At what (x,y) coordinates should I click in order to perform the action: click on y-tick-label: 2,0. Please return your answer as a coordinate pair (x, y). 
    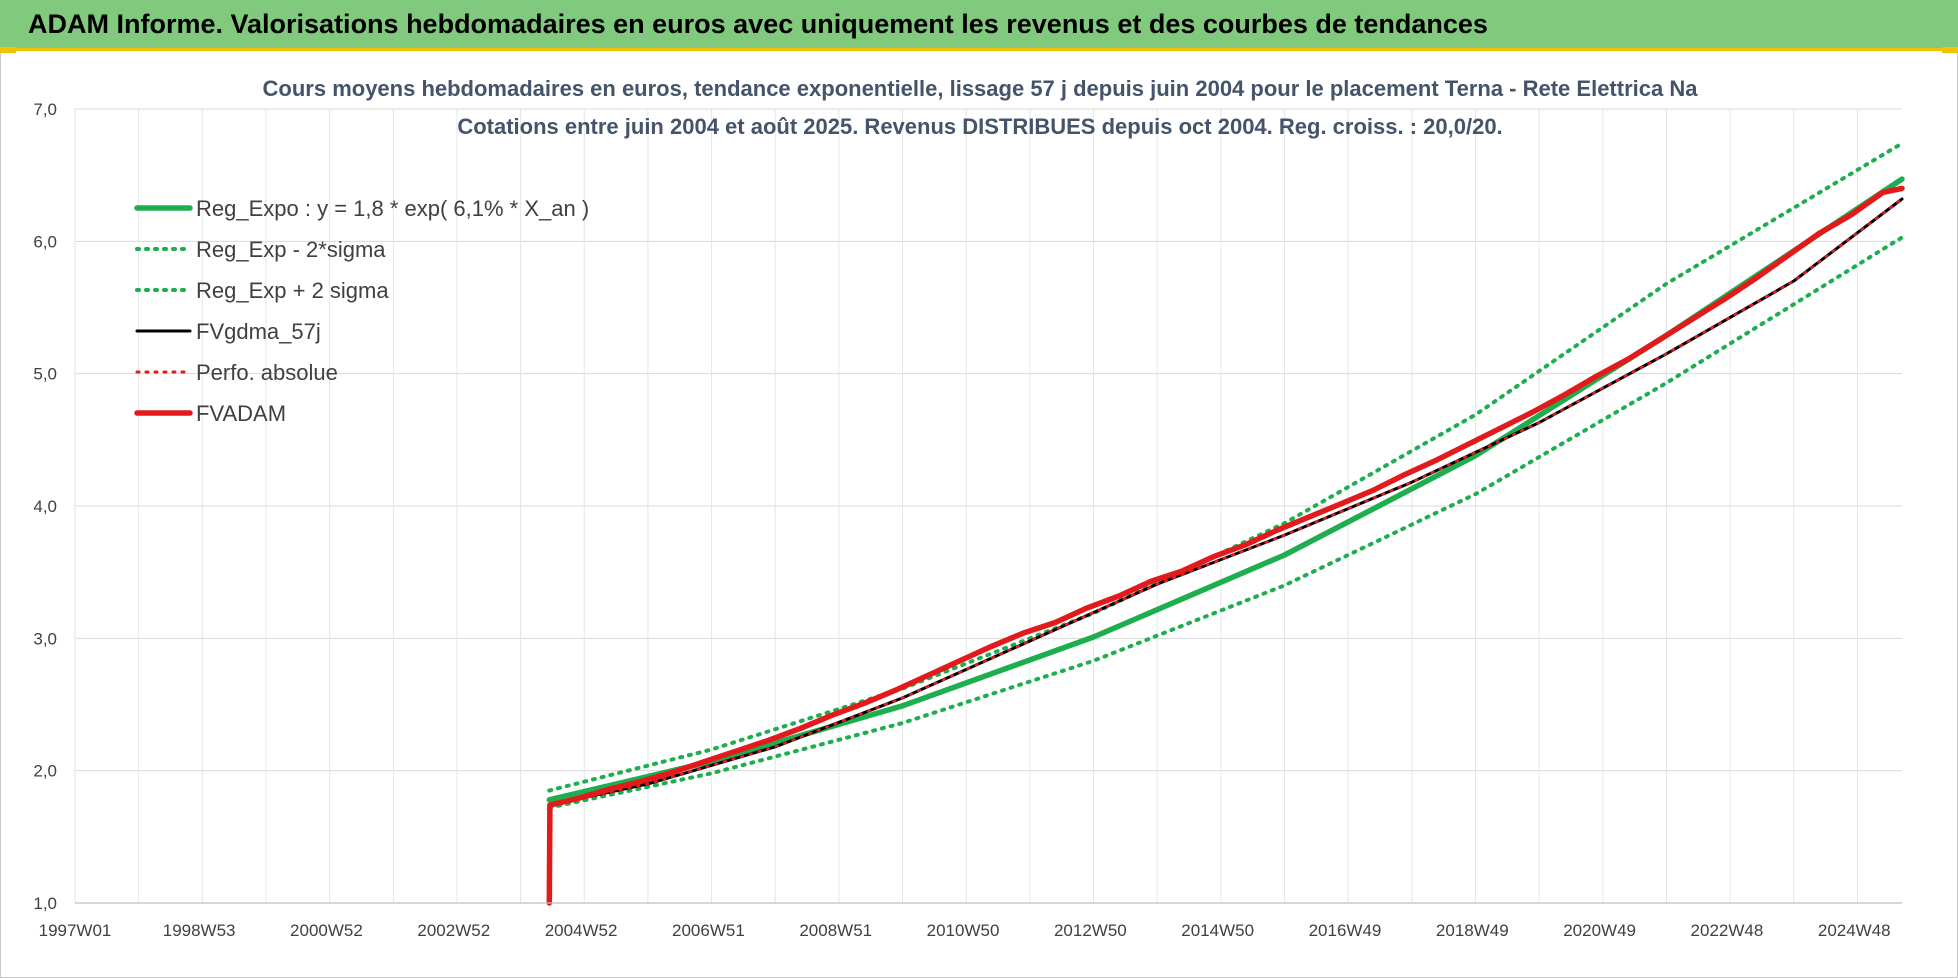
    Looking at the image, I should click on (45, 771).